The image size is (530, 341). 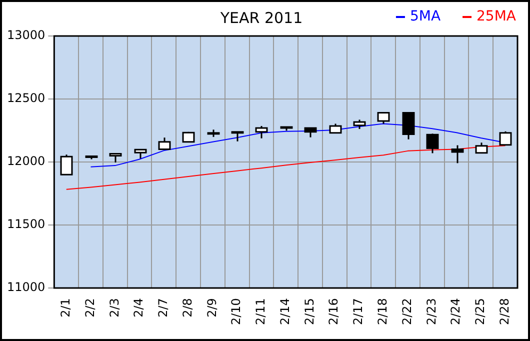 What do you see at coordinates (26, 161) in the screenshot?
I see `y-tick-label: 12000` at bounding box center [26, 161].